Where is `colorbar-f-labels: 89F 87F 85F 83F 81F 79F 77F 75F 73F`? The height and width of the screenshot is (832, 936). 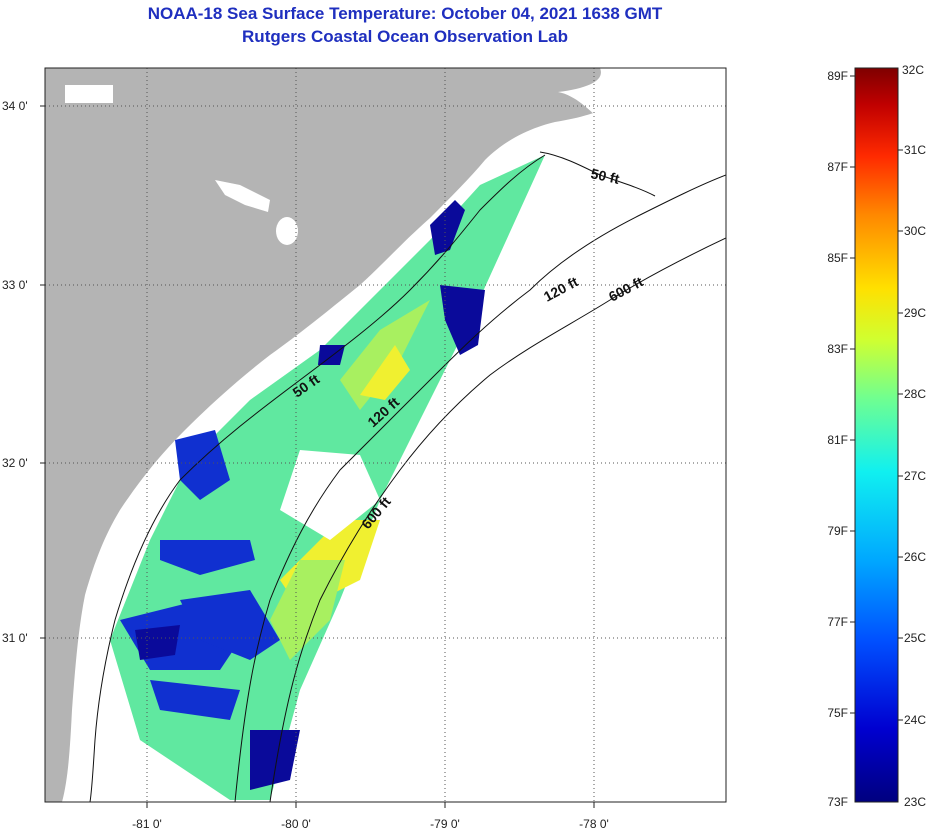 colorbar-f-labels: 89F 87F 85F 83F 81F 79F 77F 75F 73F is located at coordinates (837, 439).